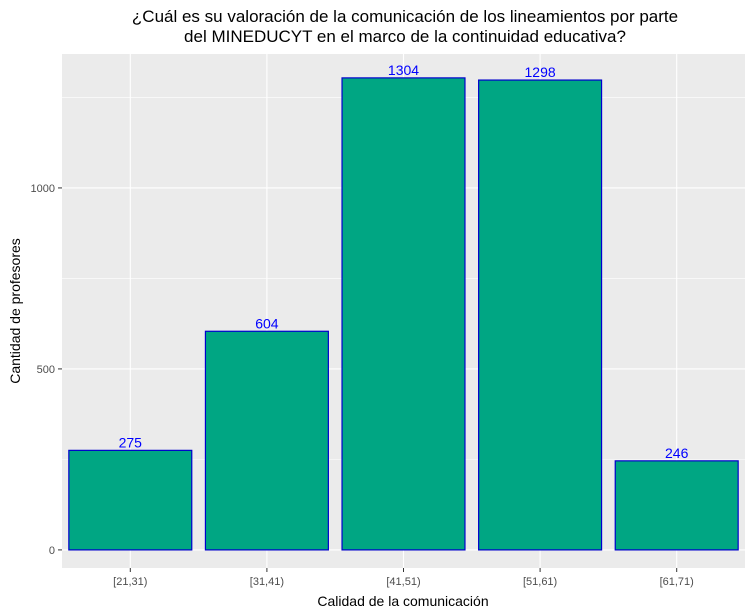 This screenshot has width=754, height=616. What do you see at coordinates (131, 442) in the screenshot?
I see `bar-value-label: 275` at bounding box center [131, 442].